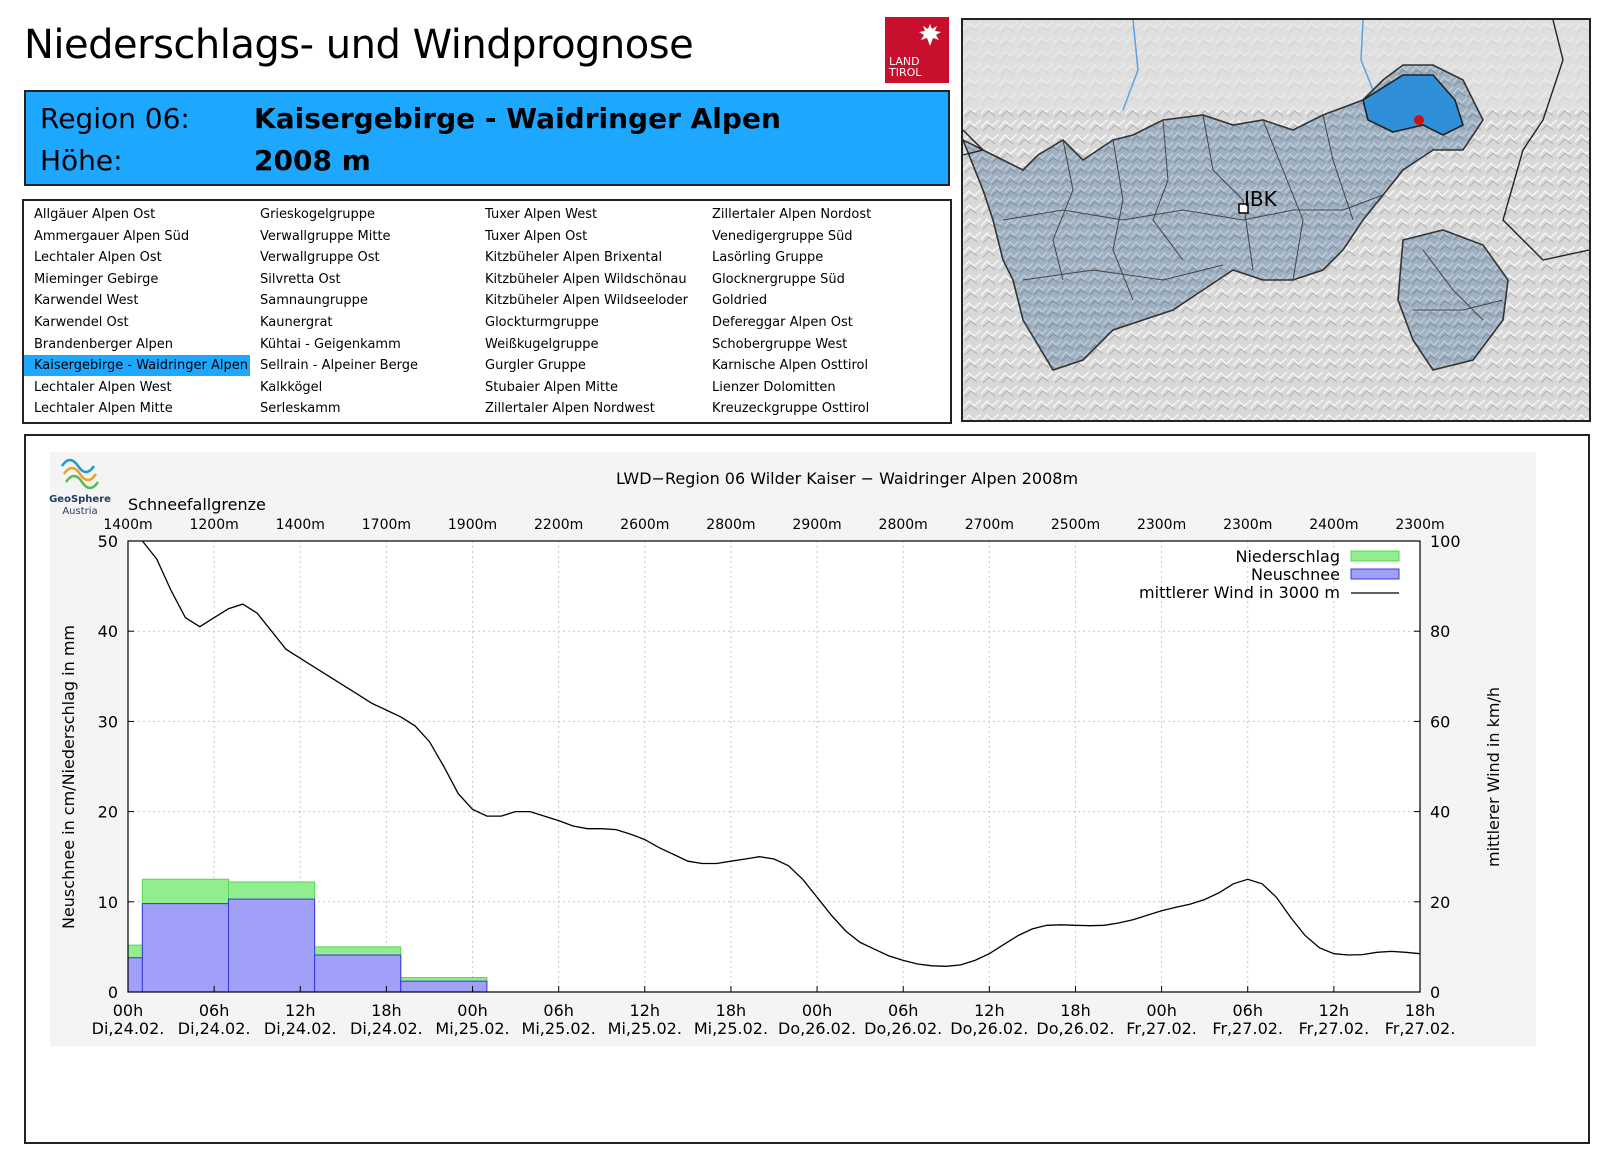 The height and width of the screenshot is (1153, 1600). Describe the element at coordinates (312, 160) in the screenshot. I see `height-value: 2008 m` at that location.